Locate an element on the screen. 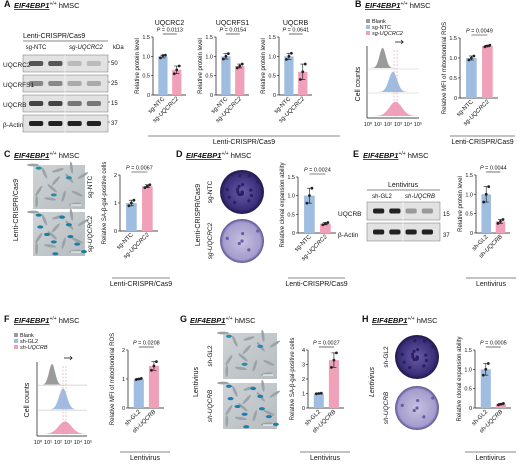 The width and height of the screenshot is (520, 470). p-value: P = 0.0113 is located at coordinates (170, 31).